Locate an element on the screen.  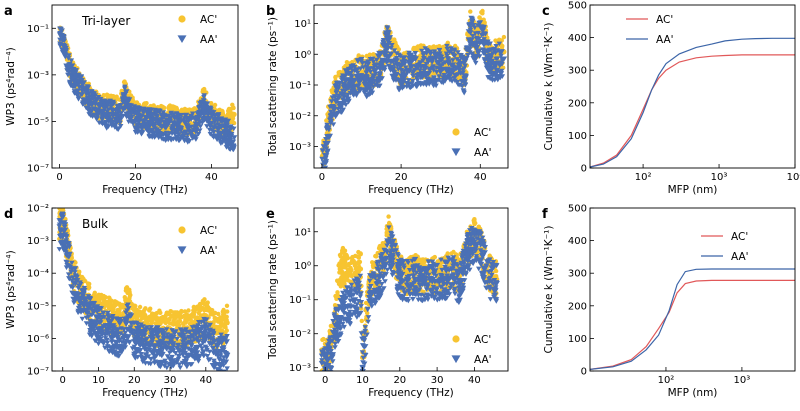
x-tick-label-b: 40 is located at coordinates (480, 177).